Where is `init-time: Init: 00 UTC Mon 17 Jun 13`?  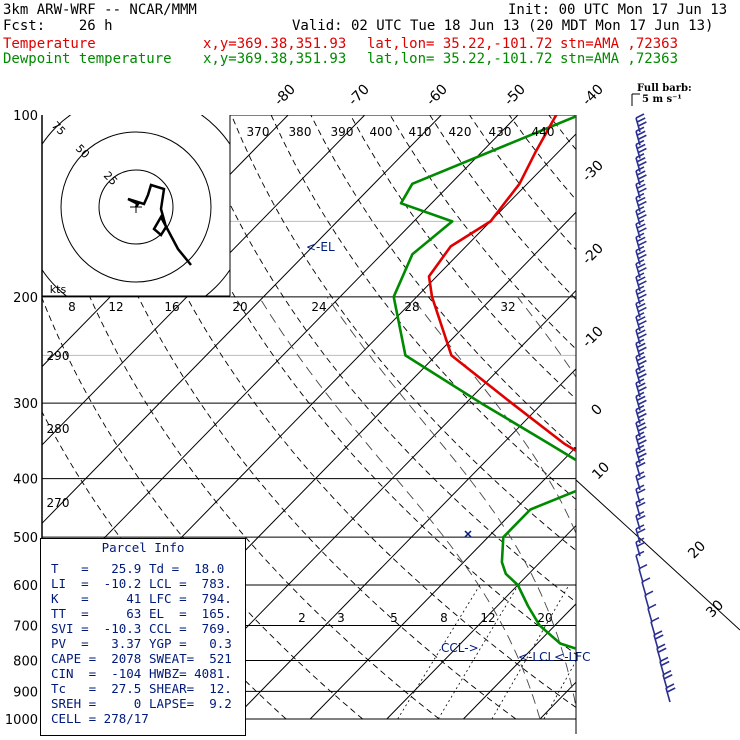 init-time: Init: 00 UTC Mon 17 Jun 13 is located at coordinates (618, 10).